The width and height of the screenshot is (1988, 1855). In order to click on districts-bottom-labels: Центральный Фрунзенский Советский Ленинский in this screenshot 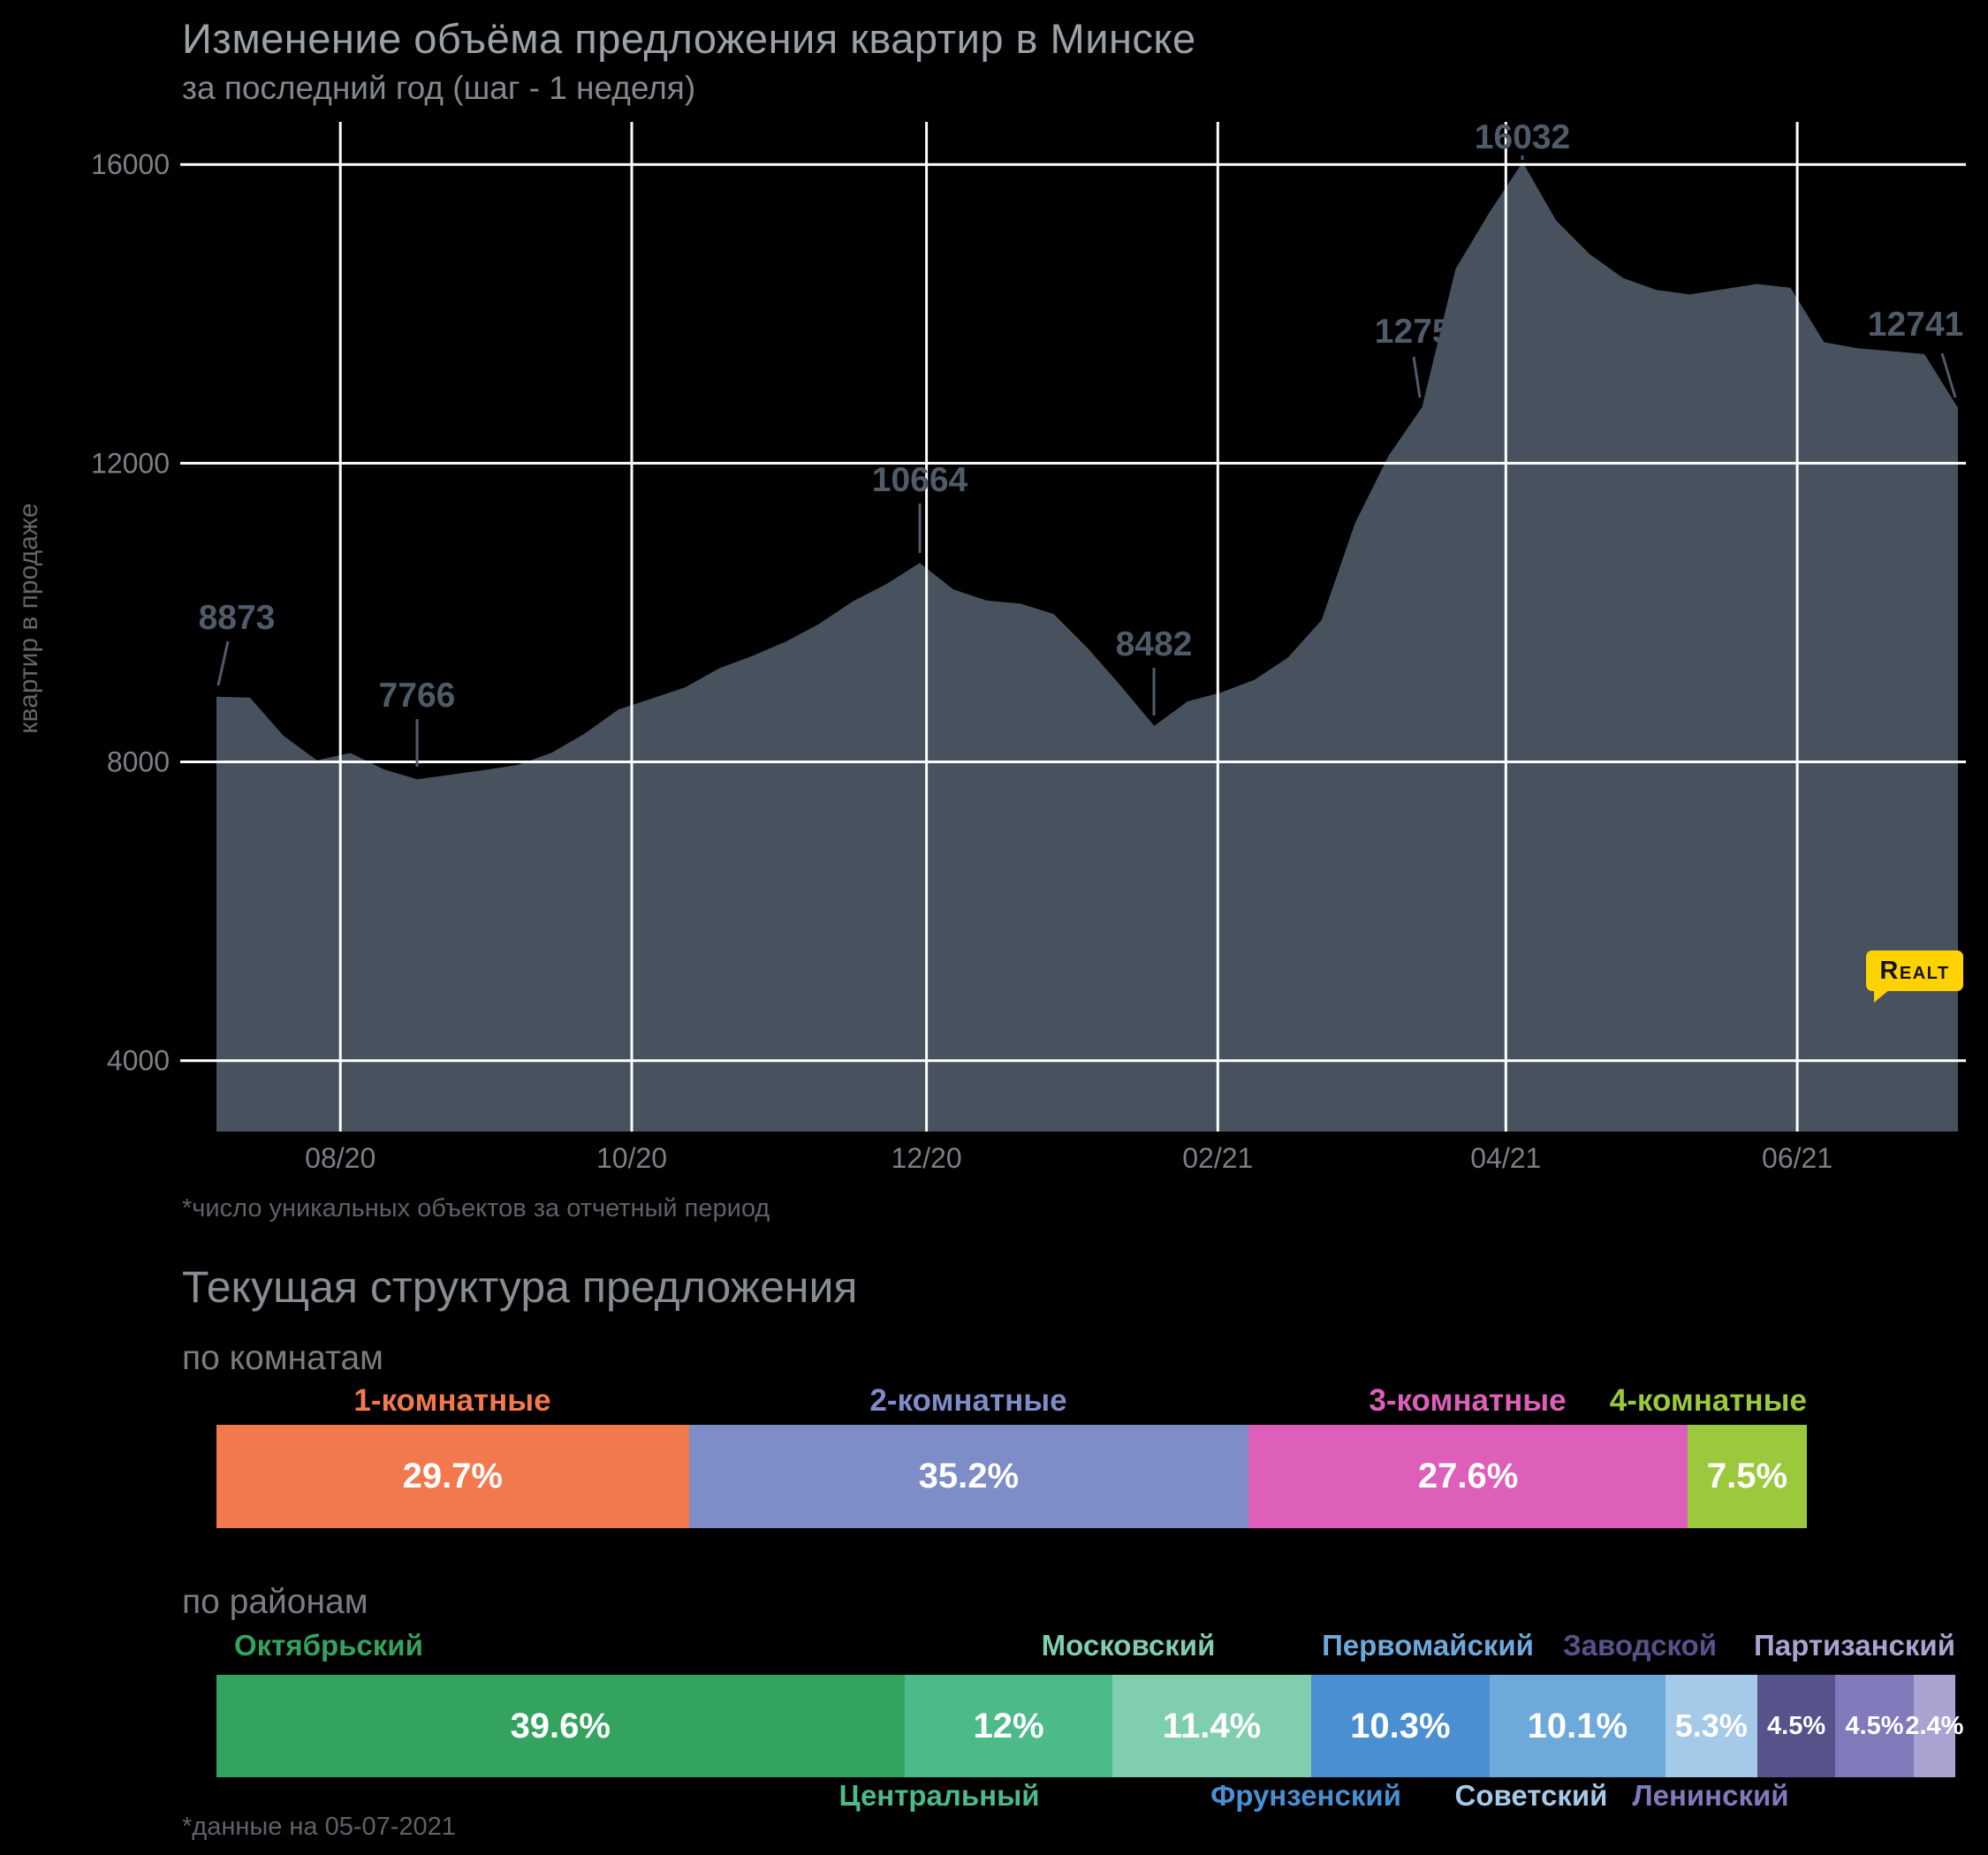, I will do `click(1085, 1797)`.